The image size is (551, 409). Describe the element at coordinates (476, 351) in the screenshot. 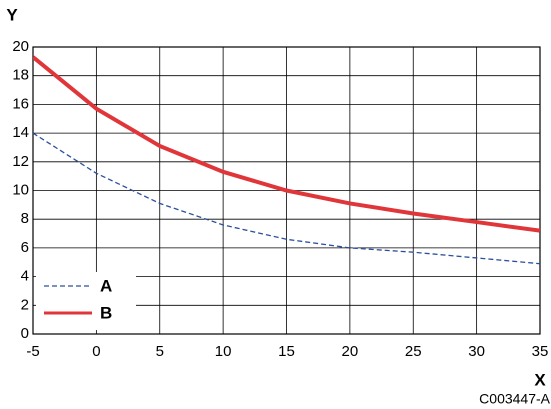

I see `x-tick-label: 30` at that location.